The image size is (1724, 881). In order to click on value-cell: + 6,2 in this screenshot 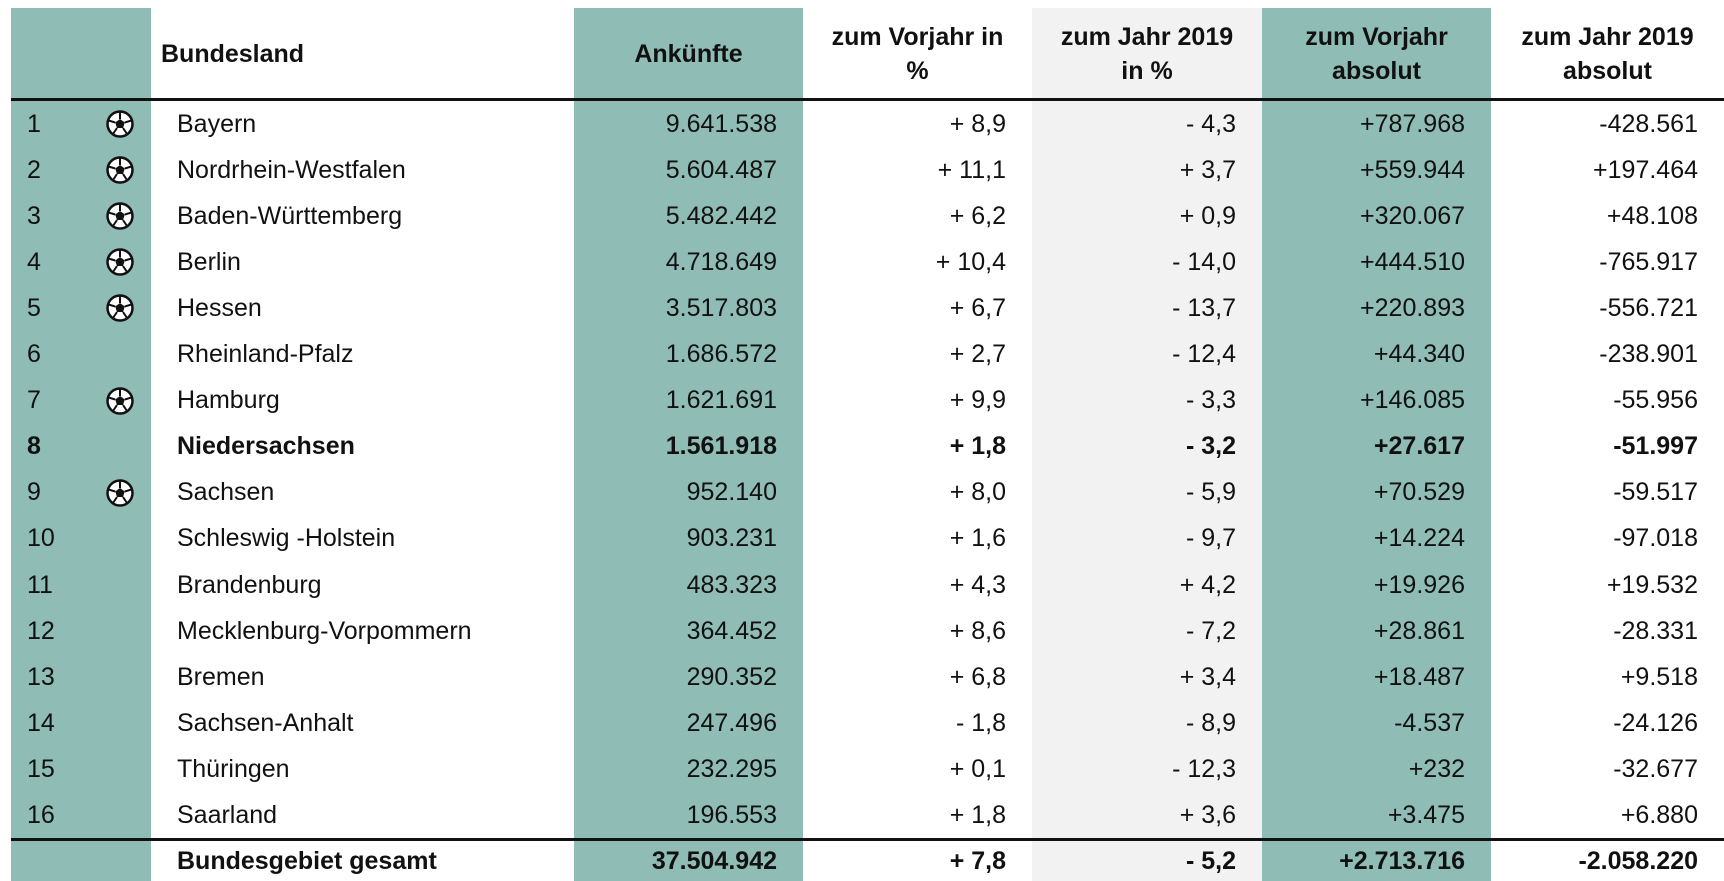, I will do `click(977, 215)`.